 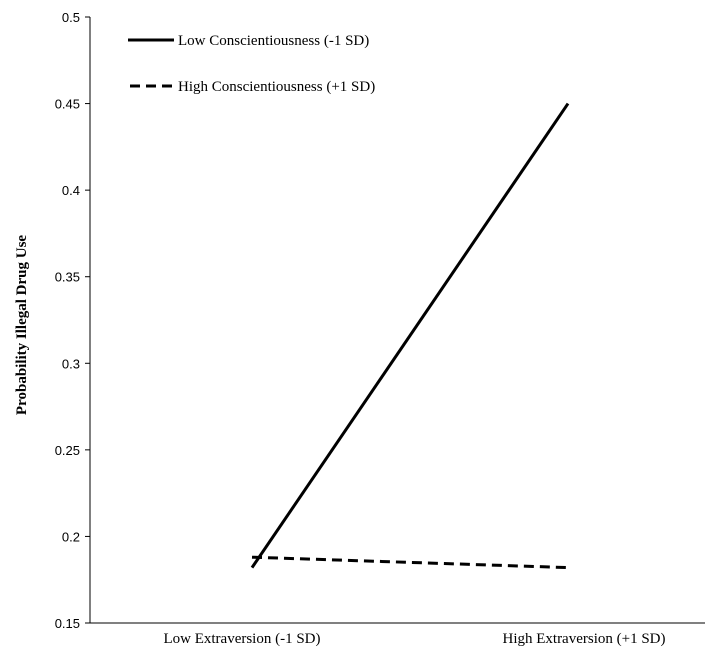 I want to click on series-line-high-conscientiousness, so click(x=410, y=562).